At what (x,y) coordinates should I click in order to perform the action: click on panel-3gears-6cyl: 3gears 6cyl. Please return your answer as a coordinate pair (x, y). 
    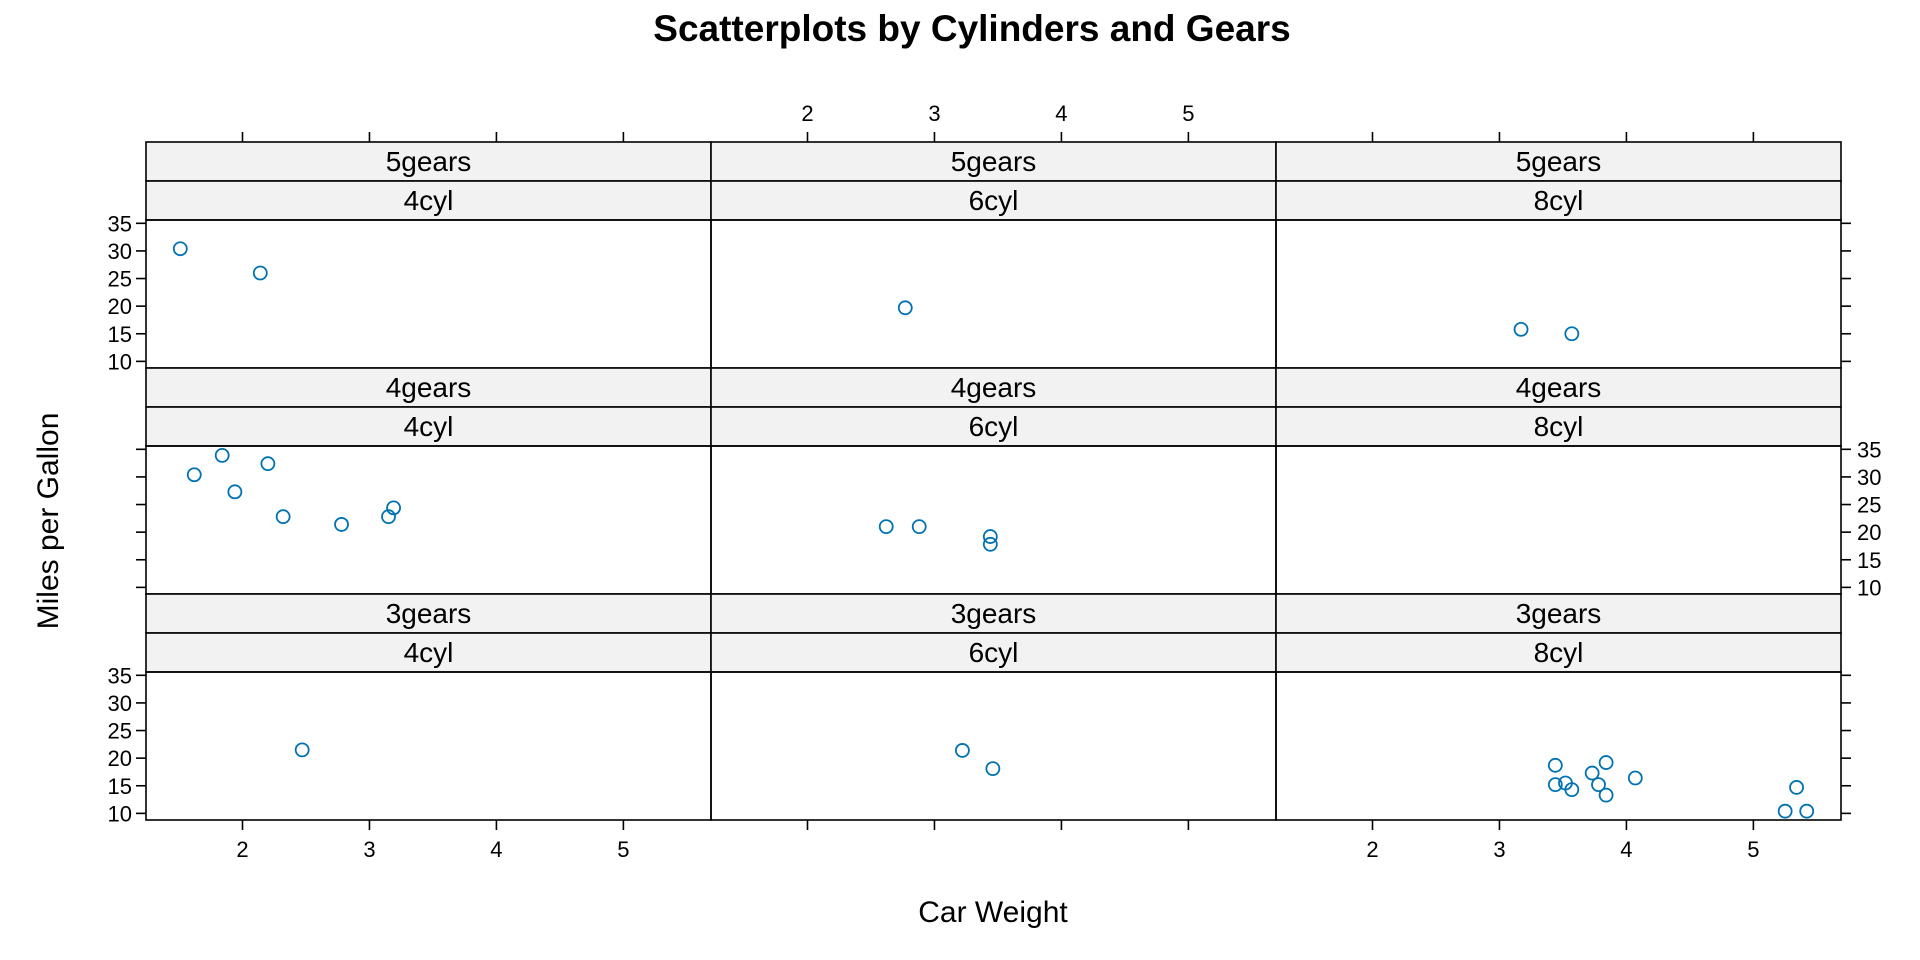
    Looking at the image, I should click on (993, 707).